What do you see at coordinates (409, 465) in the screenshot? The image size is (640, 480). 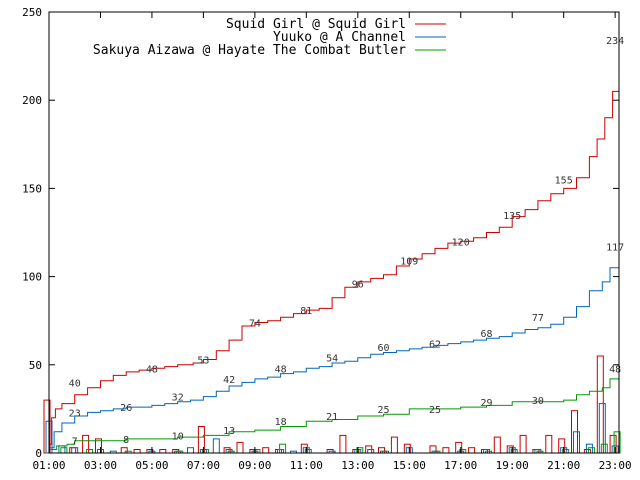 I see `x-tick-label: 15:00` at bounding box center [409, 465].